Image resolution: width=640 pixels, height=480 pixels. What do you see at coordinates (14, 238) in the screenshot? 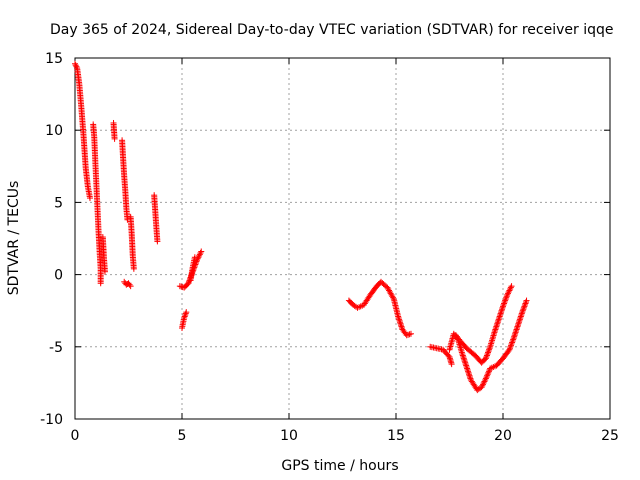
I see `y-axis-label: SDTVAR / TECUs` at bounding box center [14, 238].